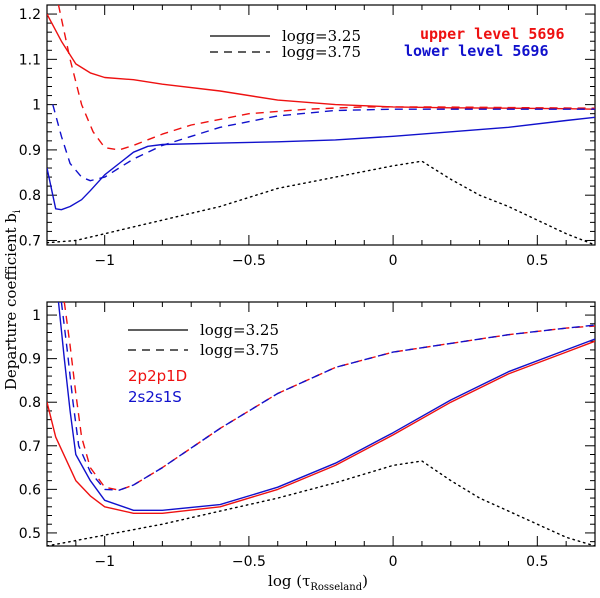  What do you see at coordinates (321, 52) in the screenshot?
I see `top-legend-dashed-label: logg=3.75` at bounding box center [321, 52].